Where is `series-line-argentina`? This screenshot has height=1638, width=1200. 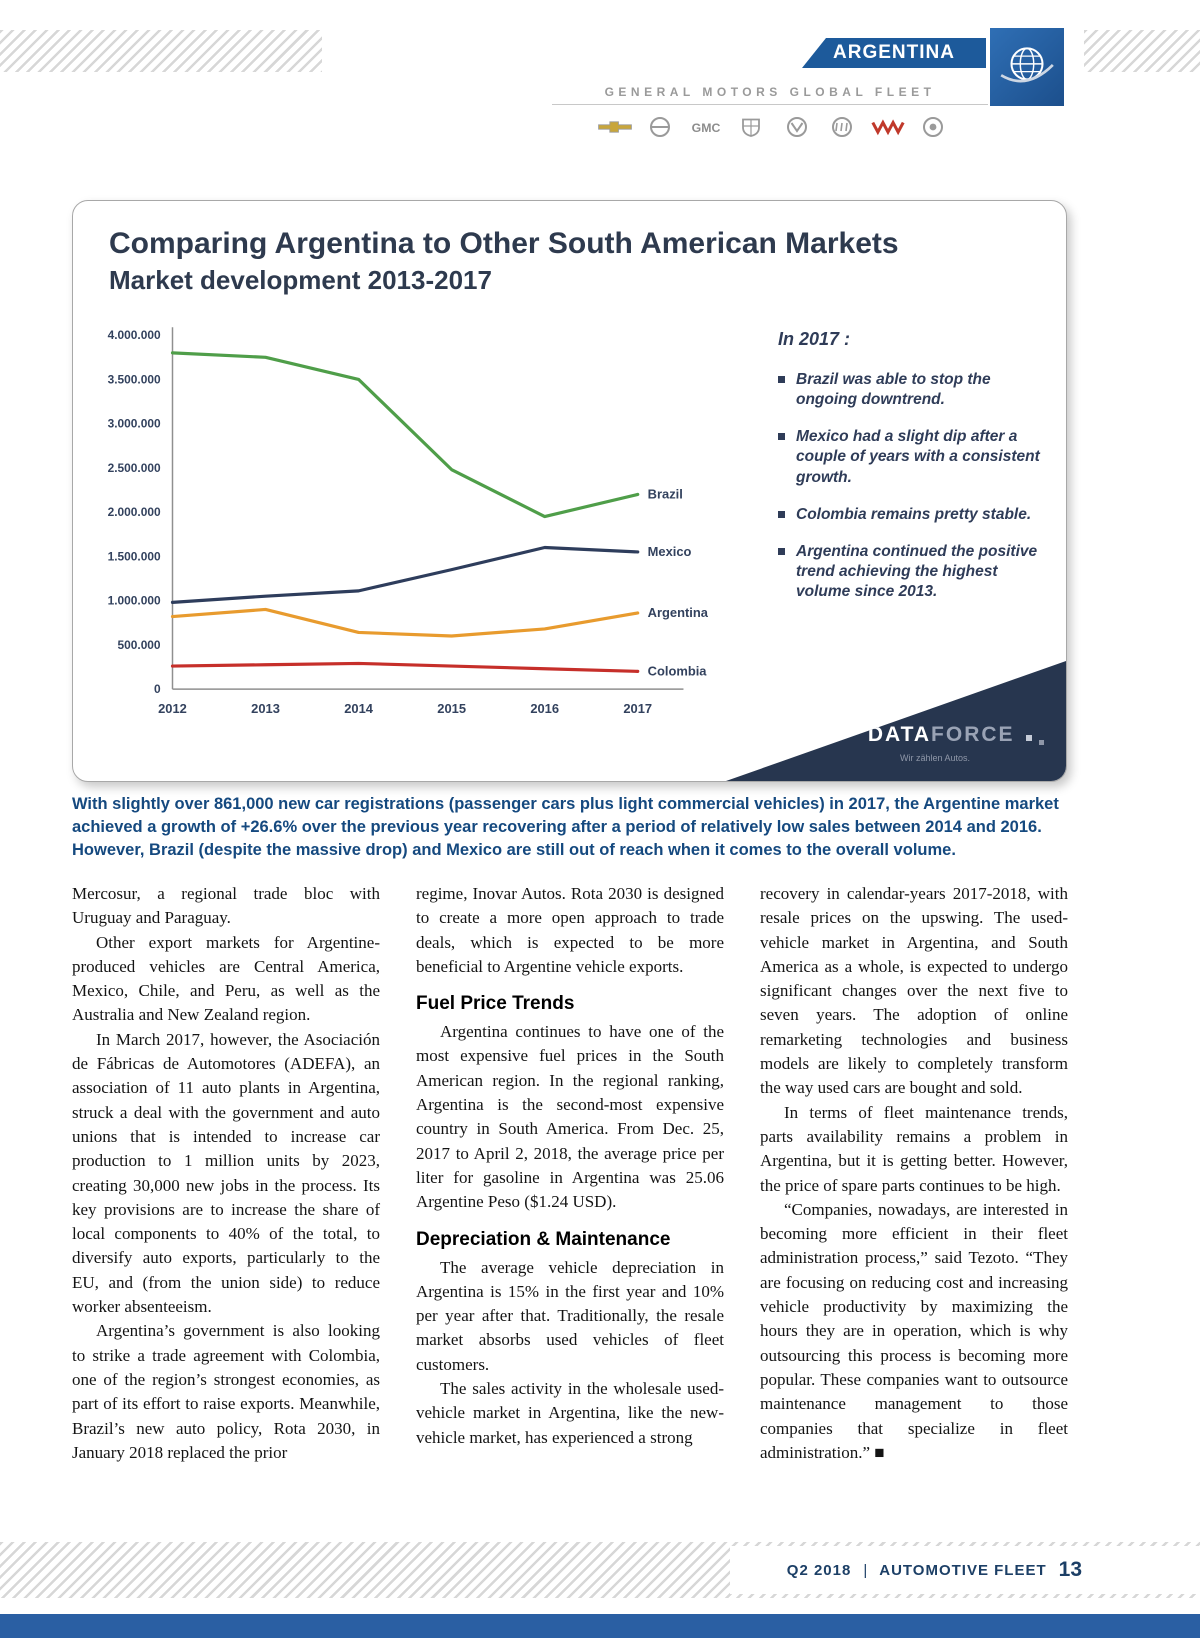 series-line-argentina is located at coordinates (405, 622).